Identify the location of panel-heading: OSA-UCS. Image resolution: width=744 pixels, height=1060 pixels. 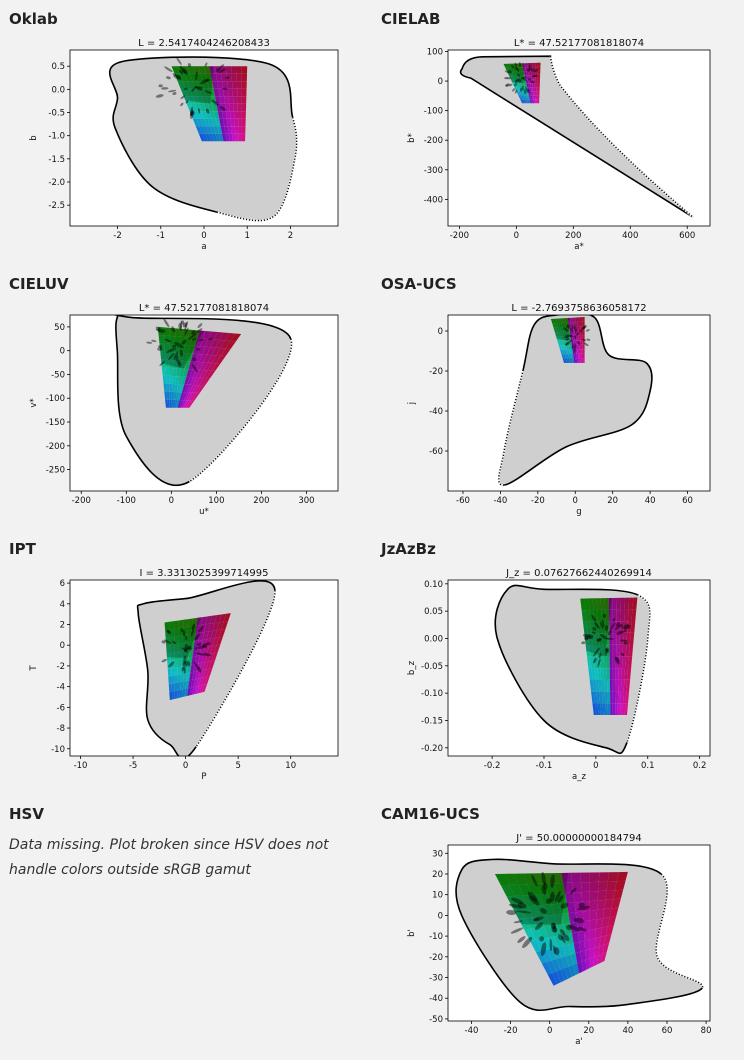
(419, 284).